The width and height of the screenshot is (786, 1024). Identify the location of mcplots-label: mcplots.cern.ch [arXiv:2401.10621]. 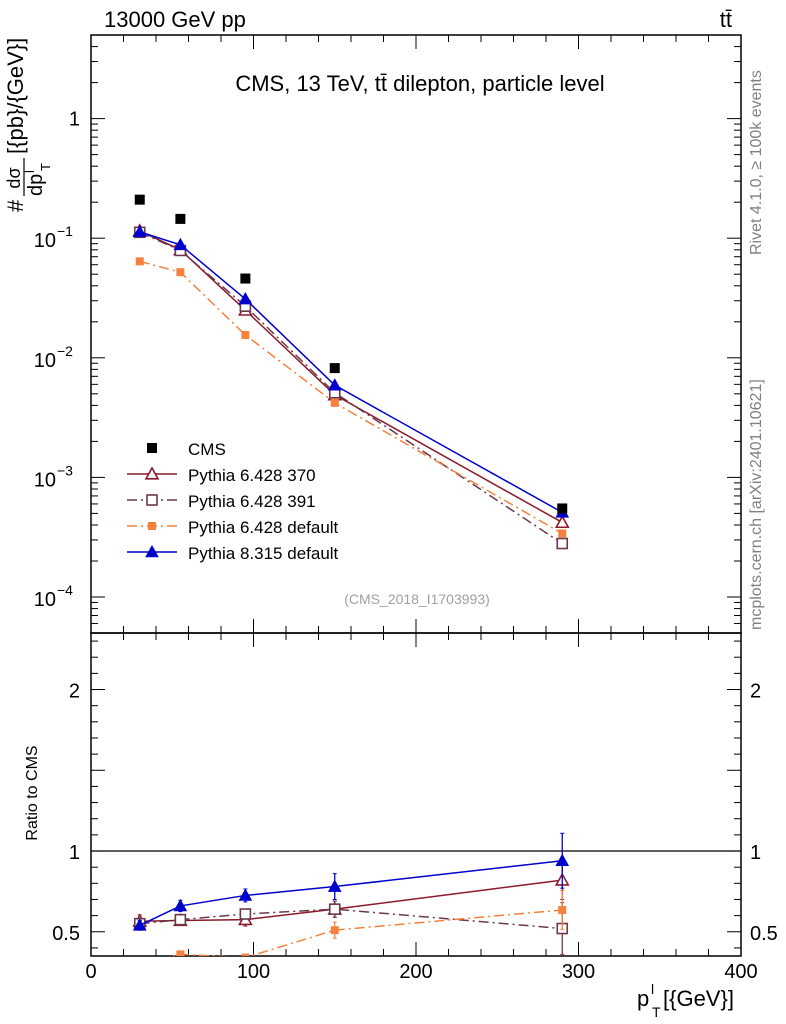
(756, 504).